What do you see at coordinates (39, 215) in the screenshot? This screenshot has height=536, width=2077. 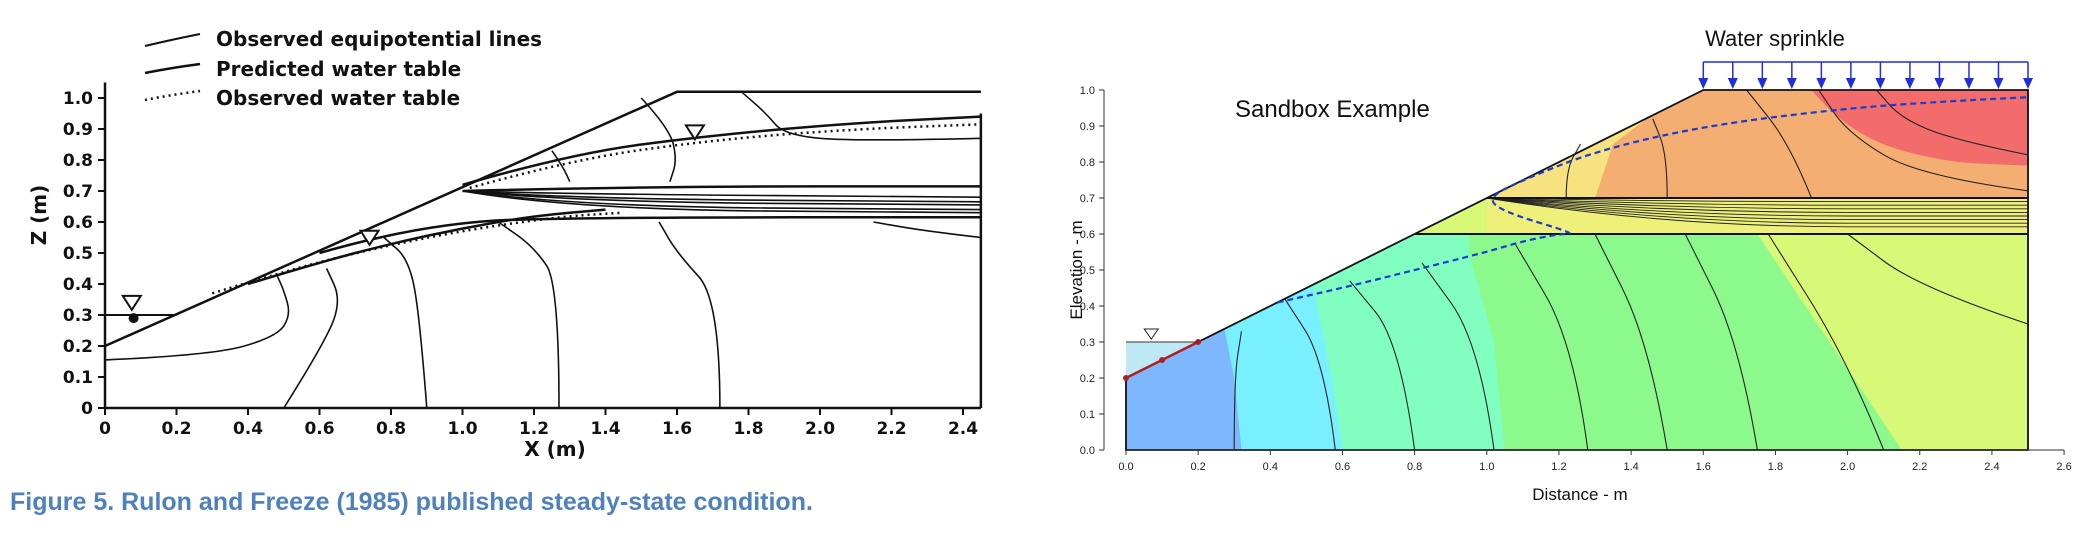 I see `y-axis-title: Z (m)` at bounding box center [39, 215].